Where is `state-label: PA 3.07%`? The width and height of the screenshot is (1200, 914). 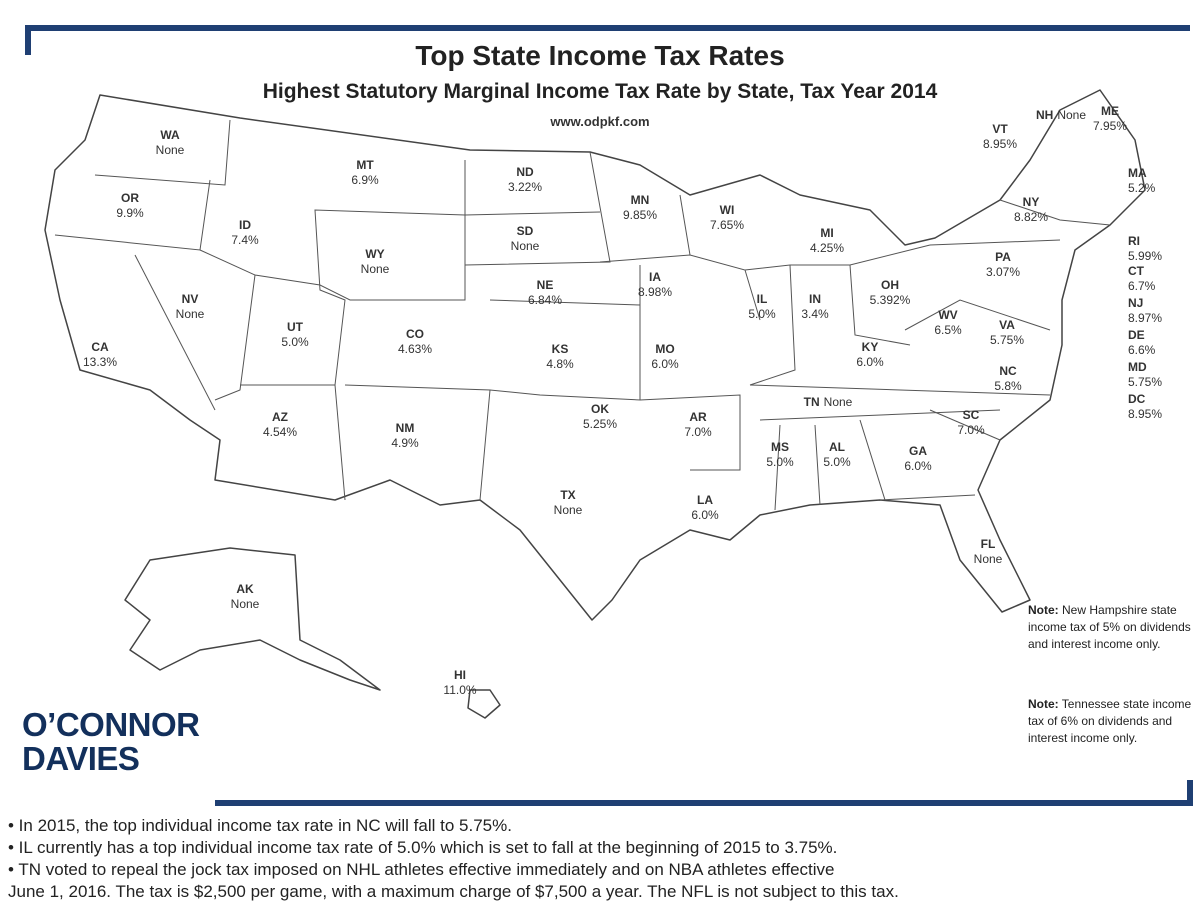 state-label: PA 3.07% is located at coordinates (1003, 265).